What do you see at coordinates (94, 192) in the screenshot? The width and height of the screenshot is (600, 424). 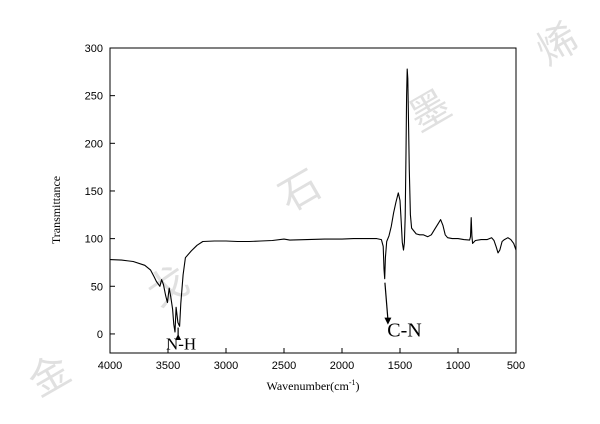 I see `y-tick-label: 150` at bounding box center [94, 192].